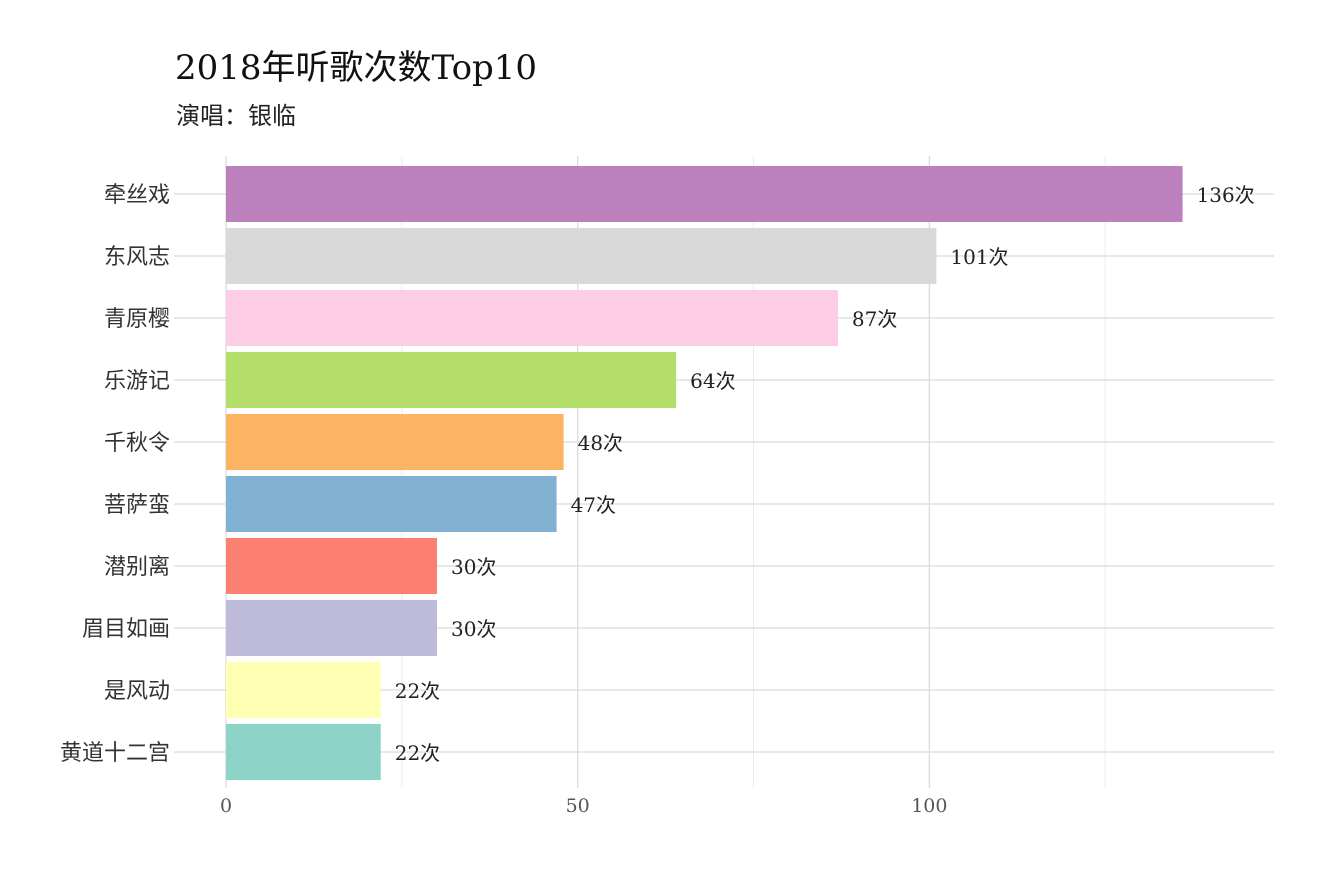 The height and width of the screenshot is (872, 1328). I want to click on category-label: 潜别离, so click(137, 567).